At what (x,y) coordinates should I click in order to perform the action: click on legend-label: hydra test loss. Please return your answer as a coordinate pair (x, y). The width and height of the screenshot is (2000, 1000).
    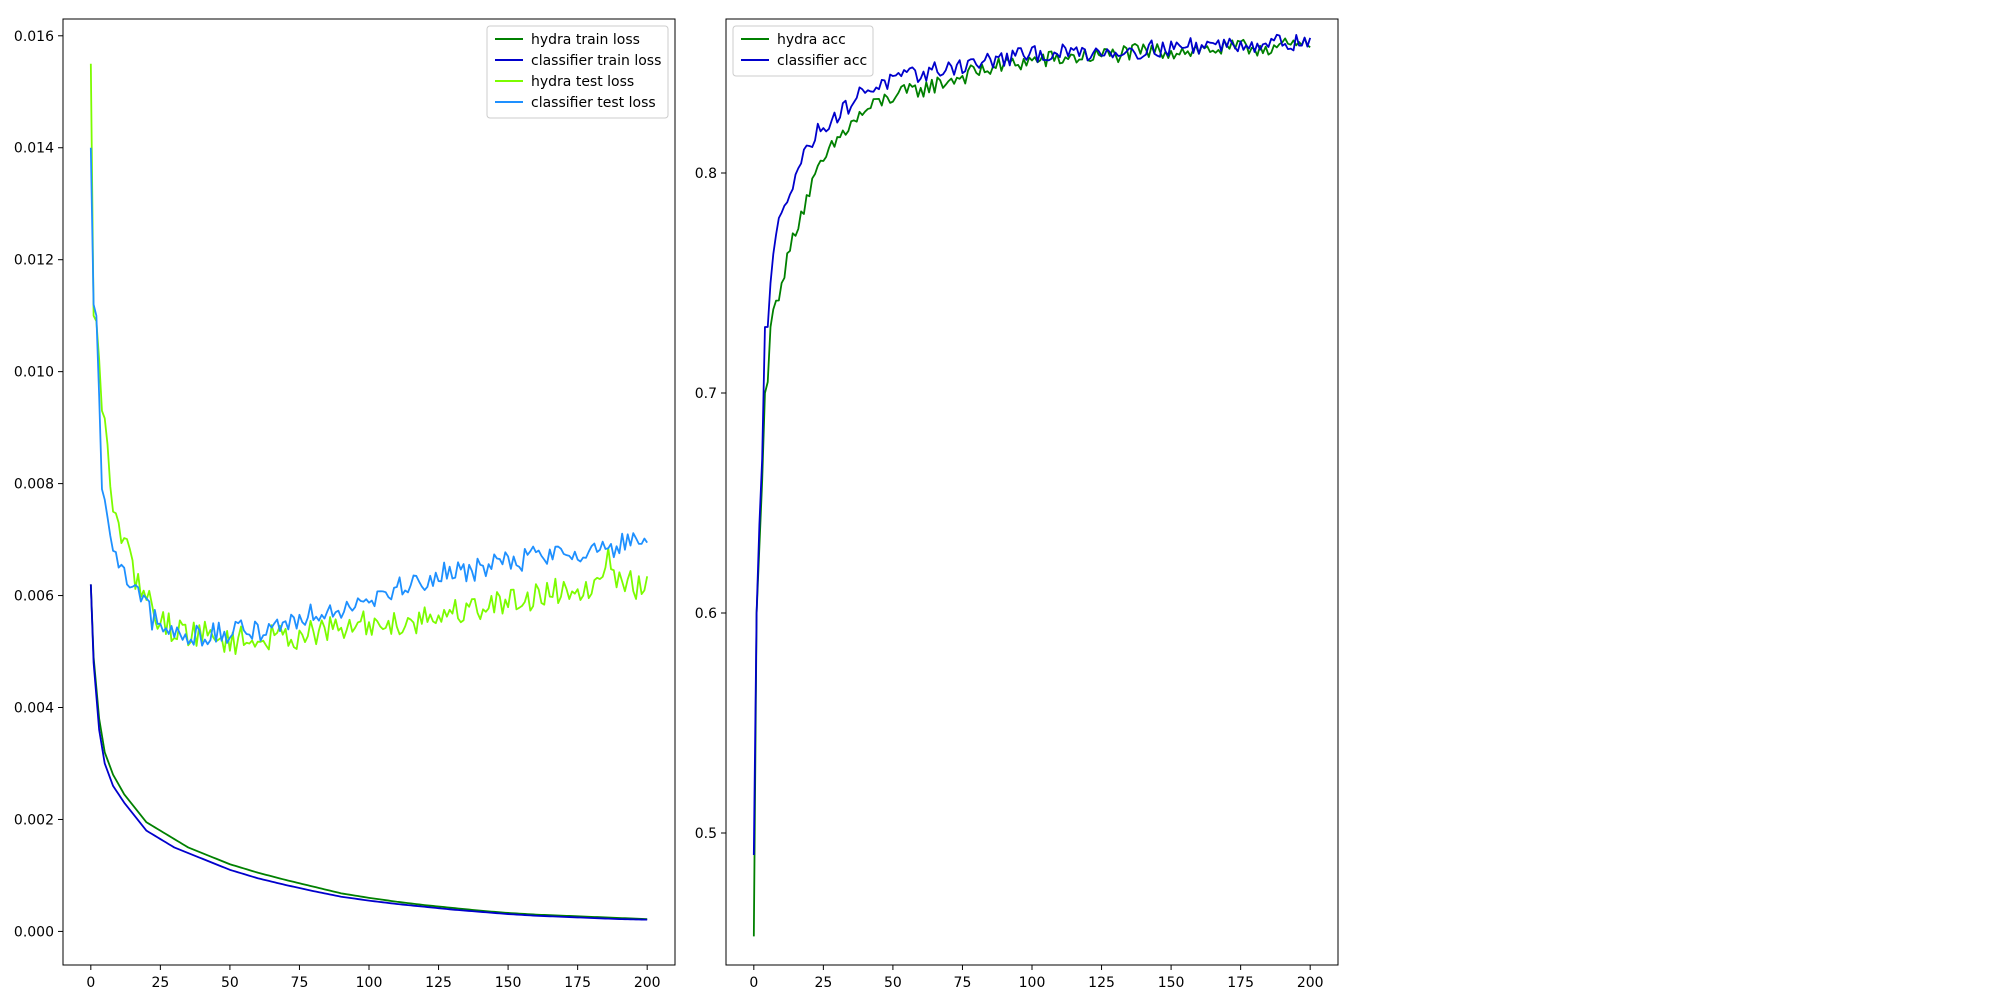
    Looking at the image, I should click on (582, 82).